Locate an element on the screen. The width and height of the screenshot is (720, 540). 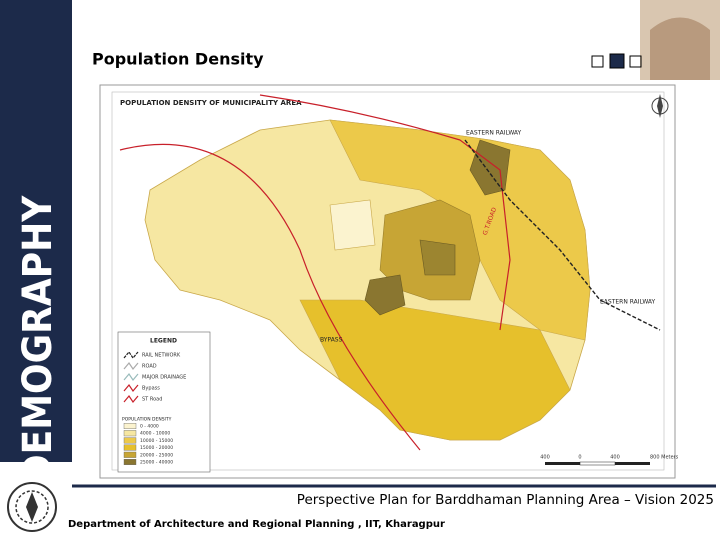
legend-label: ROAD is located at coordinates (149, 367).